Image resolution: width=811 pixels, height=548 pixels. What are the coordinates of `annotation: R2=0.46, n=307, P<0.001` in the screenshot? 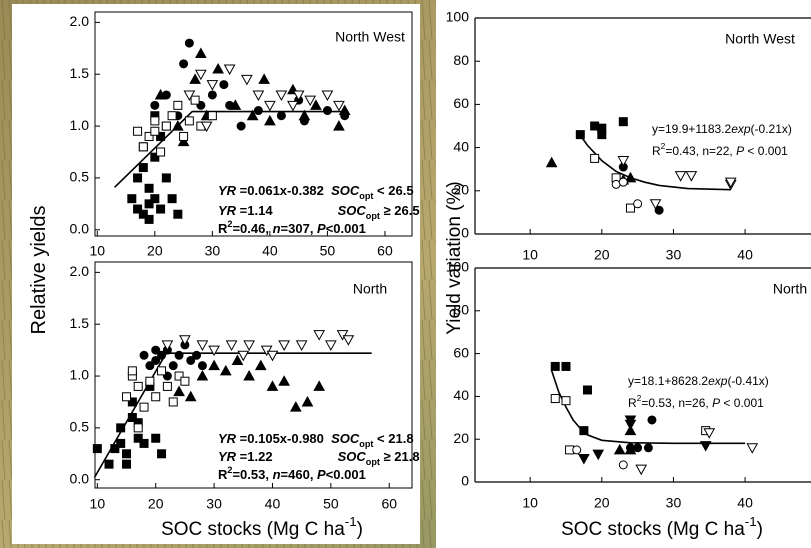 It's located at (292, 227).